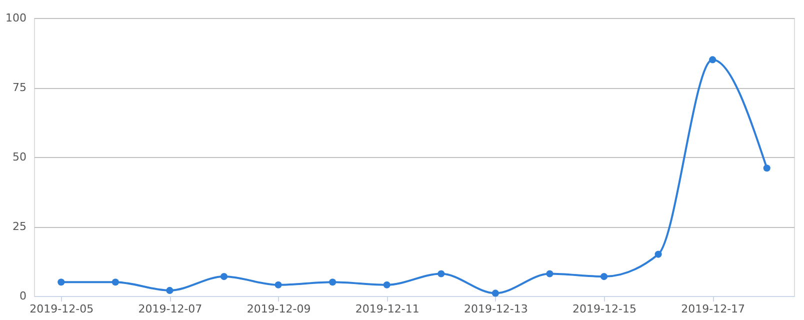  What do you see at coordinates (23, 296) in the screenshot?
I see `y-tick-label: 0` at bounding box center [23, 296].